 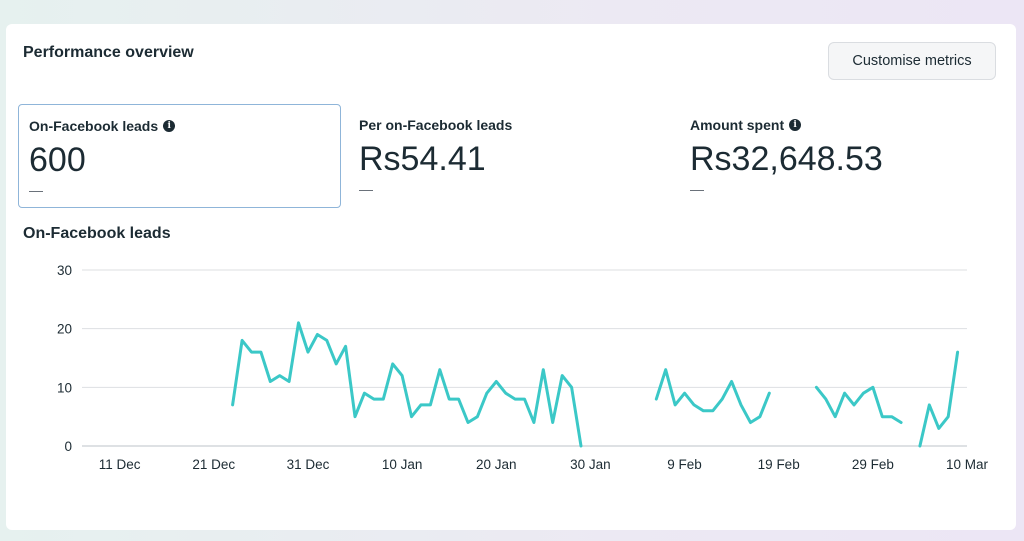 I want to click on metric-value: 600, so click(x=57, y=160).